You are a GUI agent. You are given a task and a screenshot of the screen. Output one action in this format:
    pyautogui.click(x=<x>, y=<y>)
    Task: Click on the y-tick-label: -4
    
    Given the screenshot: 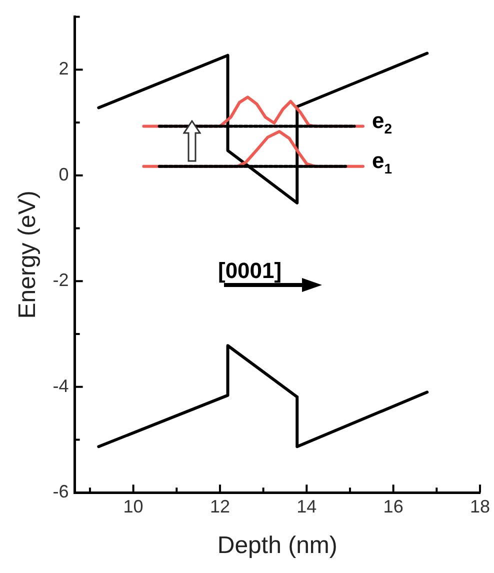 What is the action you would take?
    pyautogui.click(x=60, y=386)
    